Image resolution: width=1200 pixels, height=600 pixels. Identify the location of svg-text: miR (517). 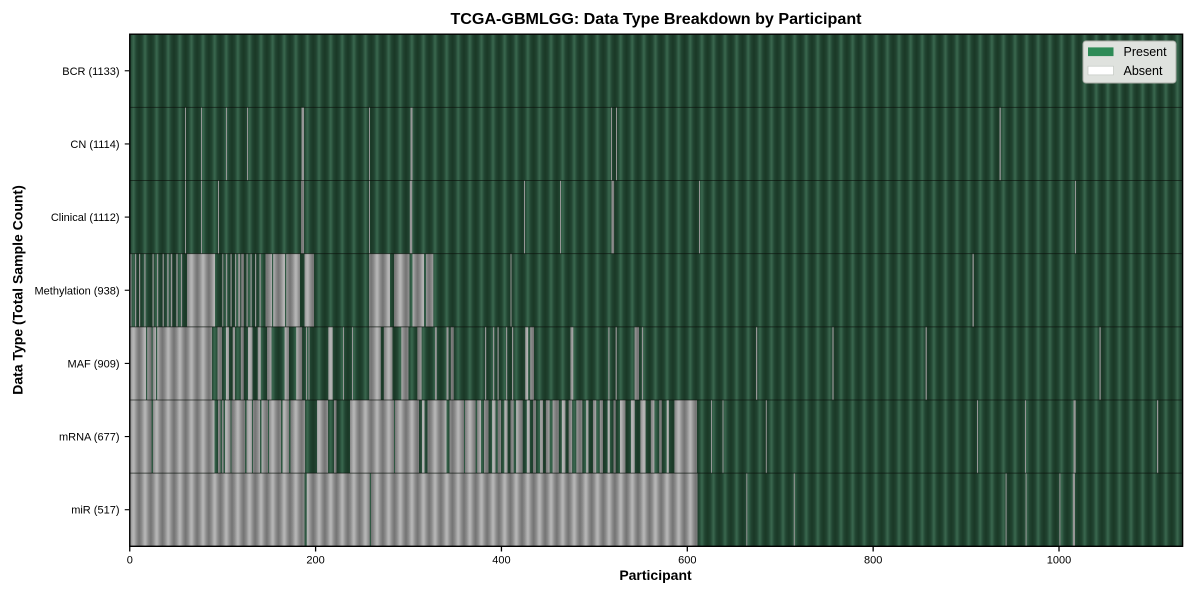
(95, 511).